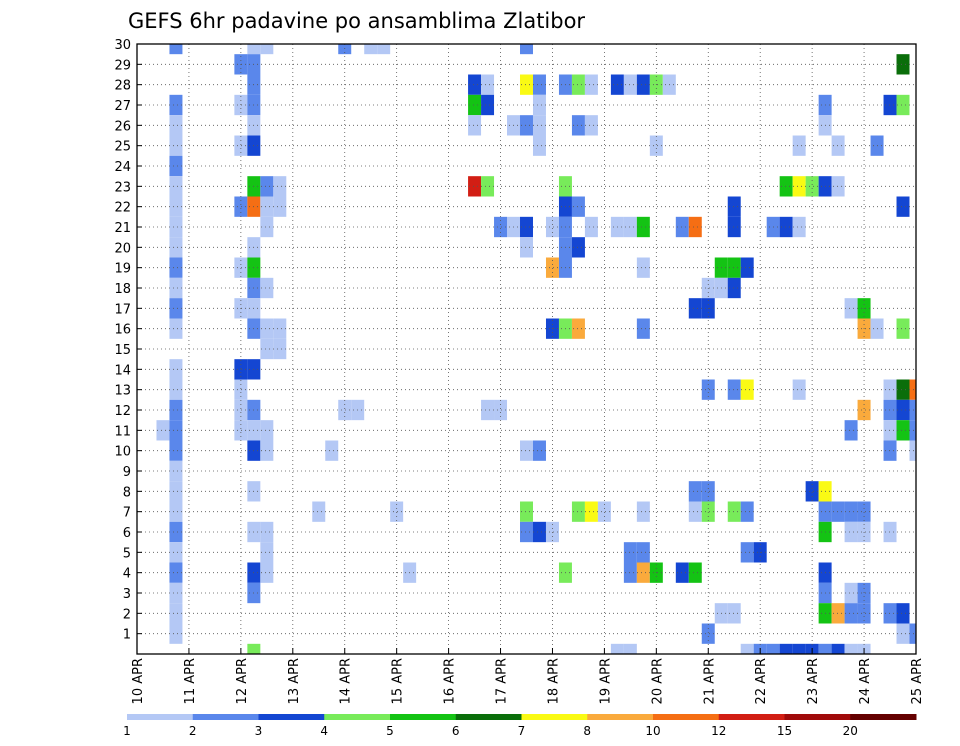  Describe the element at coordinates (190, 681) in the screenshot. I see `x-tick-label: 11 APR` at that location.